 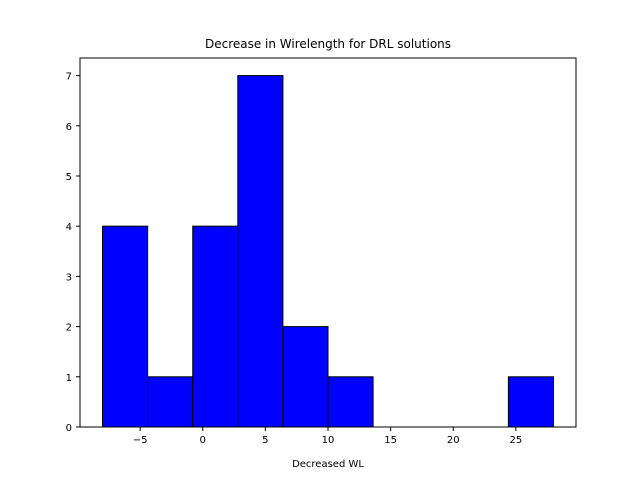 What do you see at coordinates (69, 177) in the screenshot?
I see `y-tick-label: 5` at bounding box center [69, 177].